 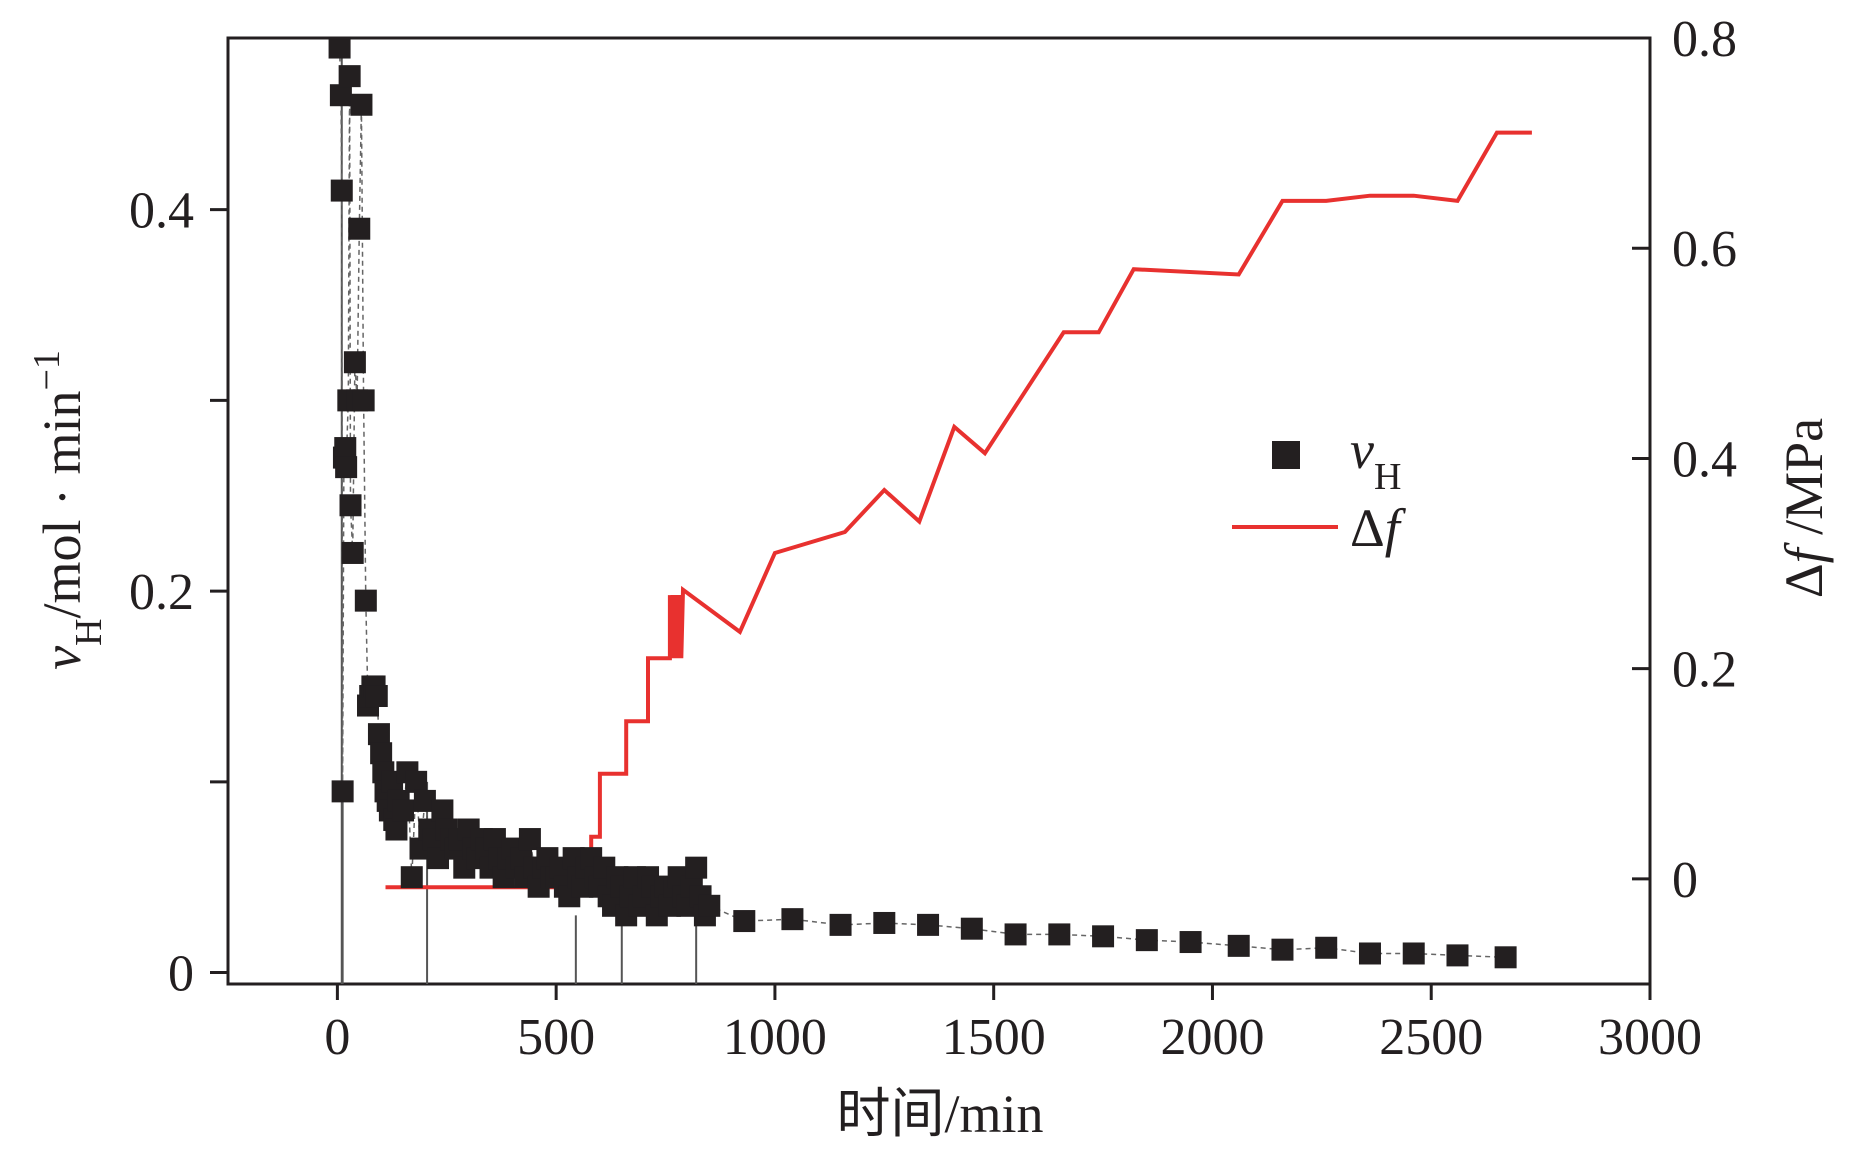 I want to click on x-tick-label: 2000, so click(x=1212, y=1037).